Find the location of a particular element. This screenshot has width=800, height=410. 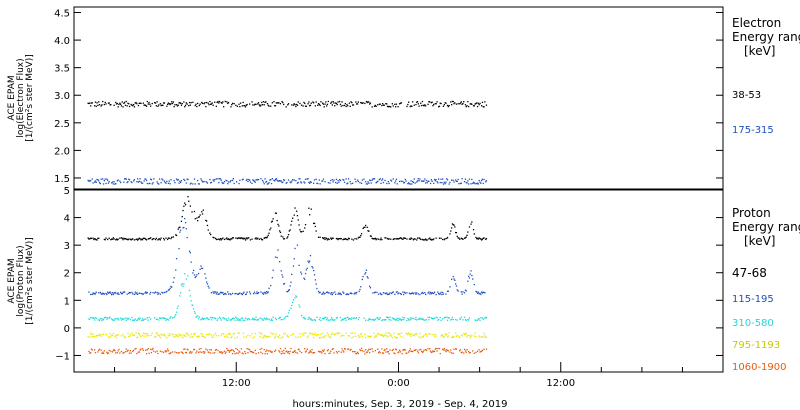

y-tick-label: 4.5 is located at coordinates (62, 14).